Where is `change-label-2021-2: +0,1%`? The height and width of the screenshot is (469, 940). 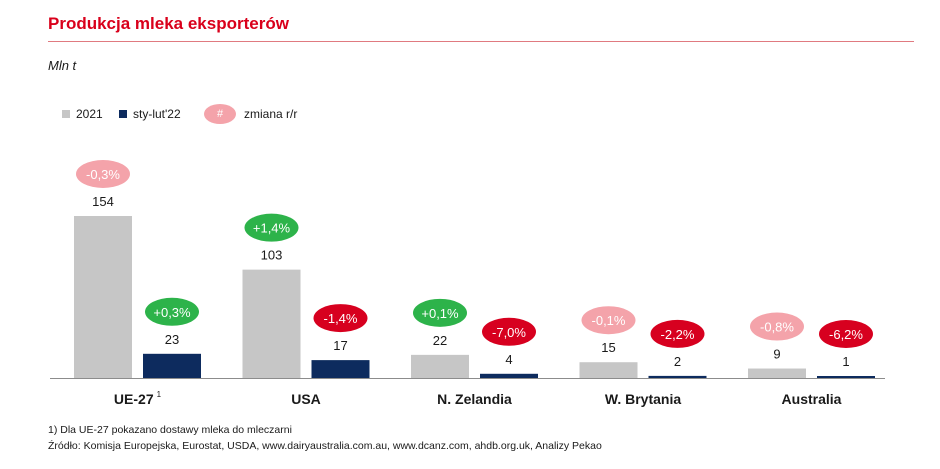
change-label-2021-2: +0,1% is located at coordinates (440, 313).